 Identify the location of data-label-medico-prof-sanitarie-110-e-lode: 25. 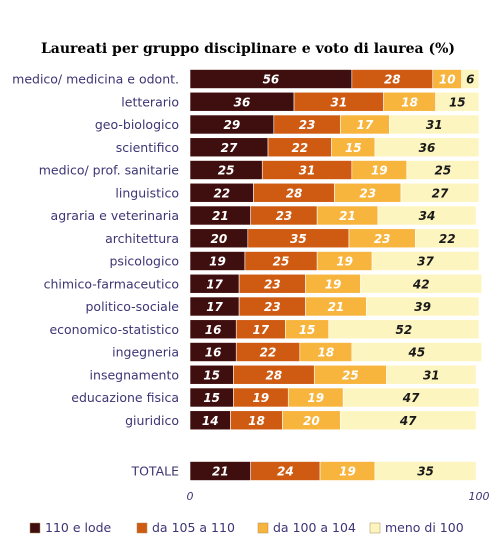
(226, 171).